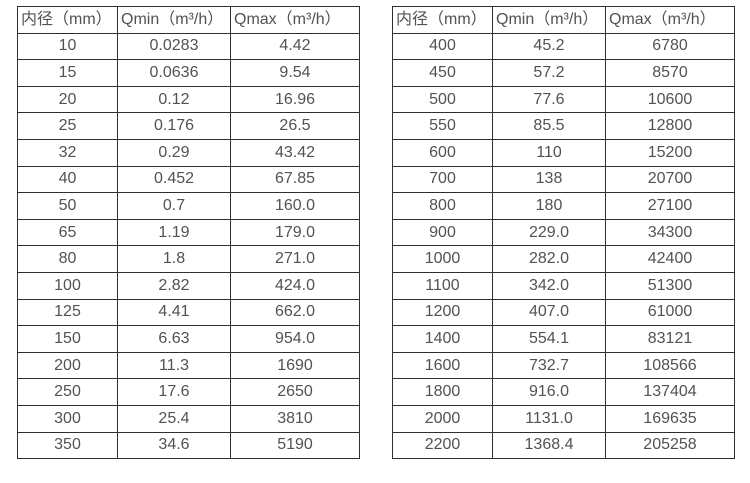 The image size is (750, 483). Describe the element at coordinates (67, 179) in the screenshot. I see `cell-diameter: 40` at that location.